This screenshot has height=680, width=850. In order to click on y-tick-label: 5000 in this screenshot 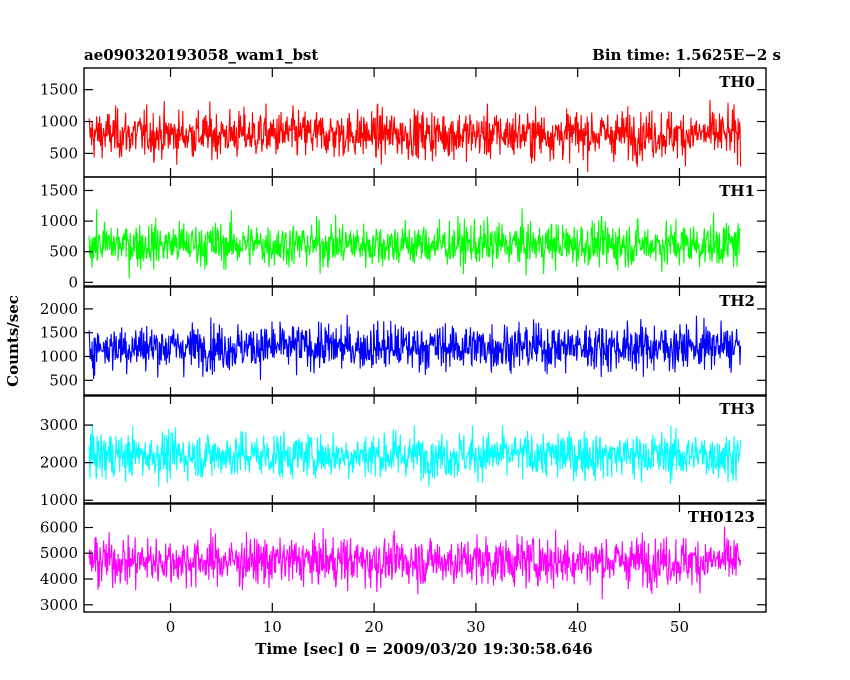, I will do `click(59, 553)`.